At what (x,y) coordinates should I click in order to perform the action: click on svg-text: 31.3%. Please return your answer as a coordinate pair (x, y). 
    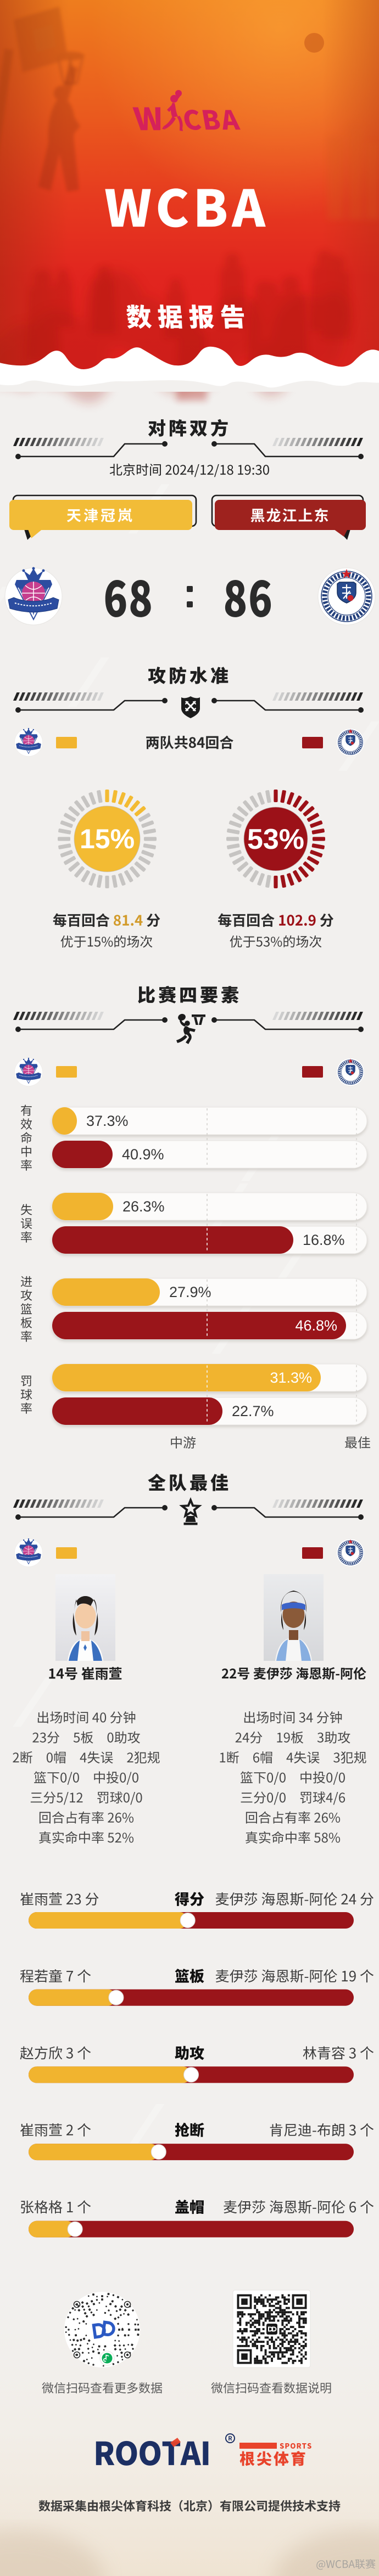
    Looking at the image, I should click on (291, 1377).